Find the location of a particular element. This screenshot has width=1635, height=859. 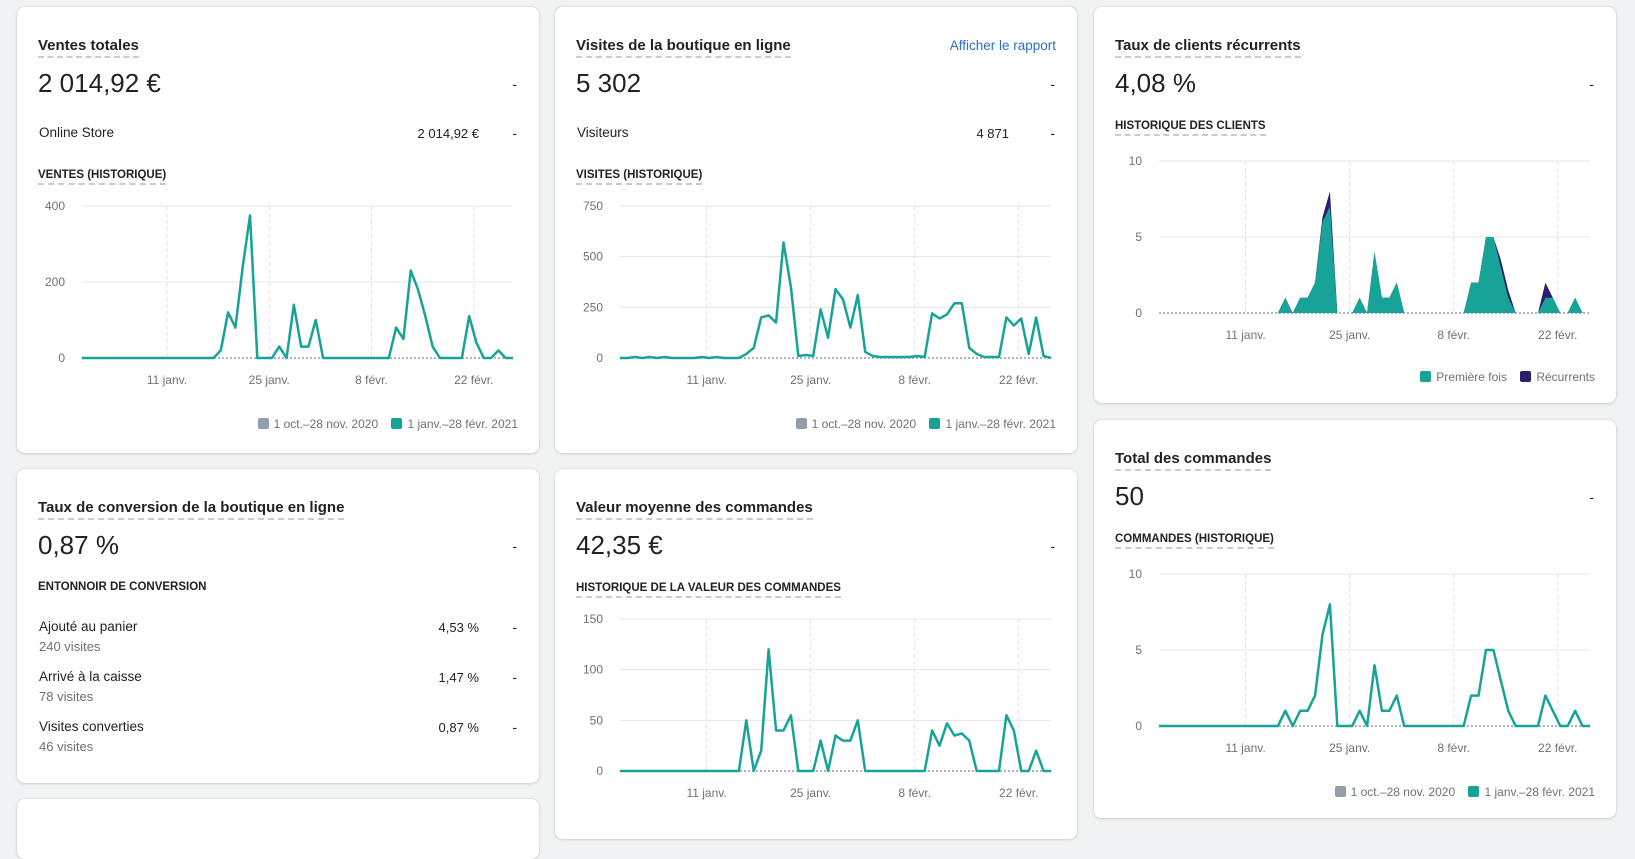

y-tick-label: 250 is located at coordinates (593, 307).